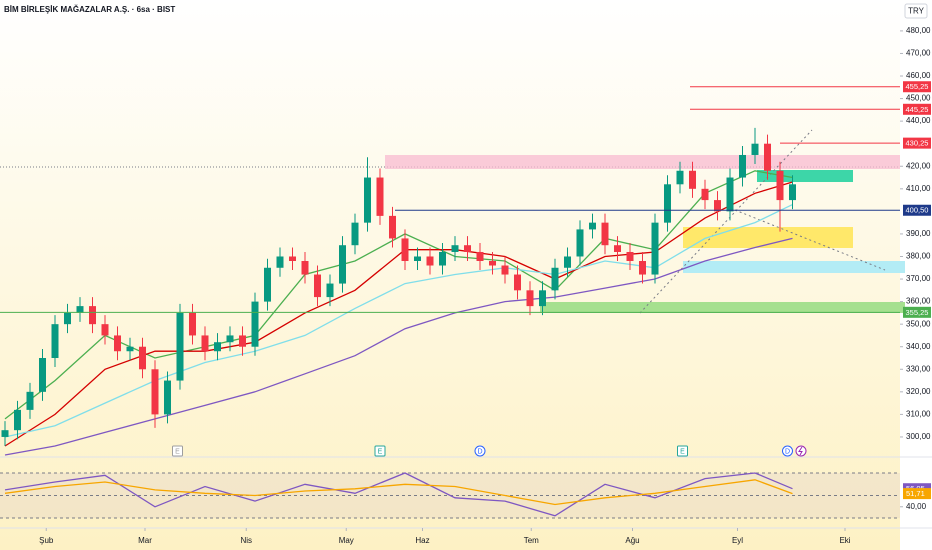 The height and width of the screenshot is (550, 932). I want to click on zone-green-band, so click(722, 307).